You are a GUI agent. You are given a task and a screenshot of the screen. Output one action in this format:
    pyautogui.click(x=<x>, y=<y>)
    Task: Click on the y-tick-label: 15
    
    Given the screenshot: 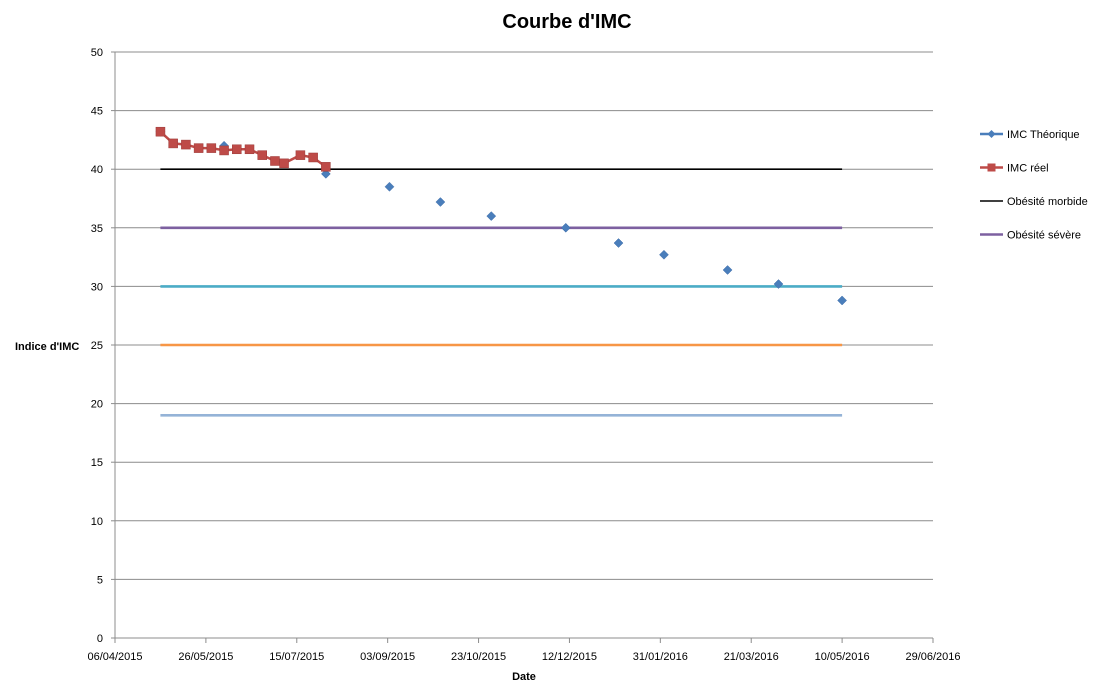 What is the action you would take?
    pyautogui.click(x=97, y=463)
    